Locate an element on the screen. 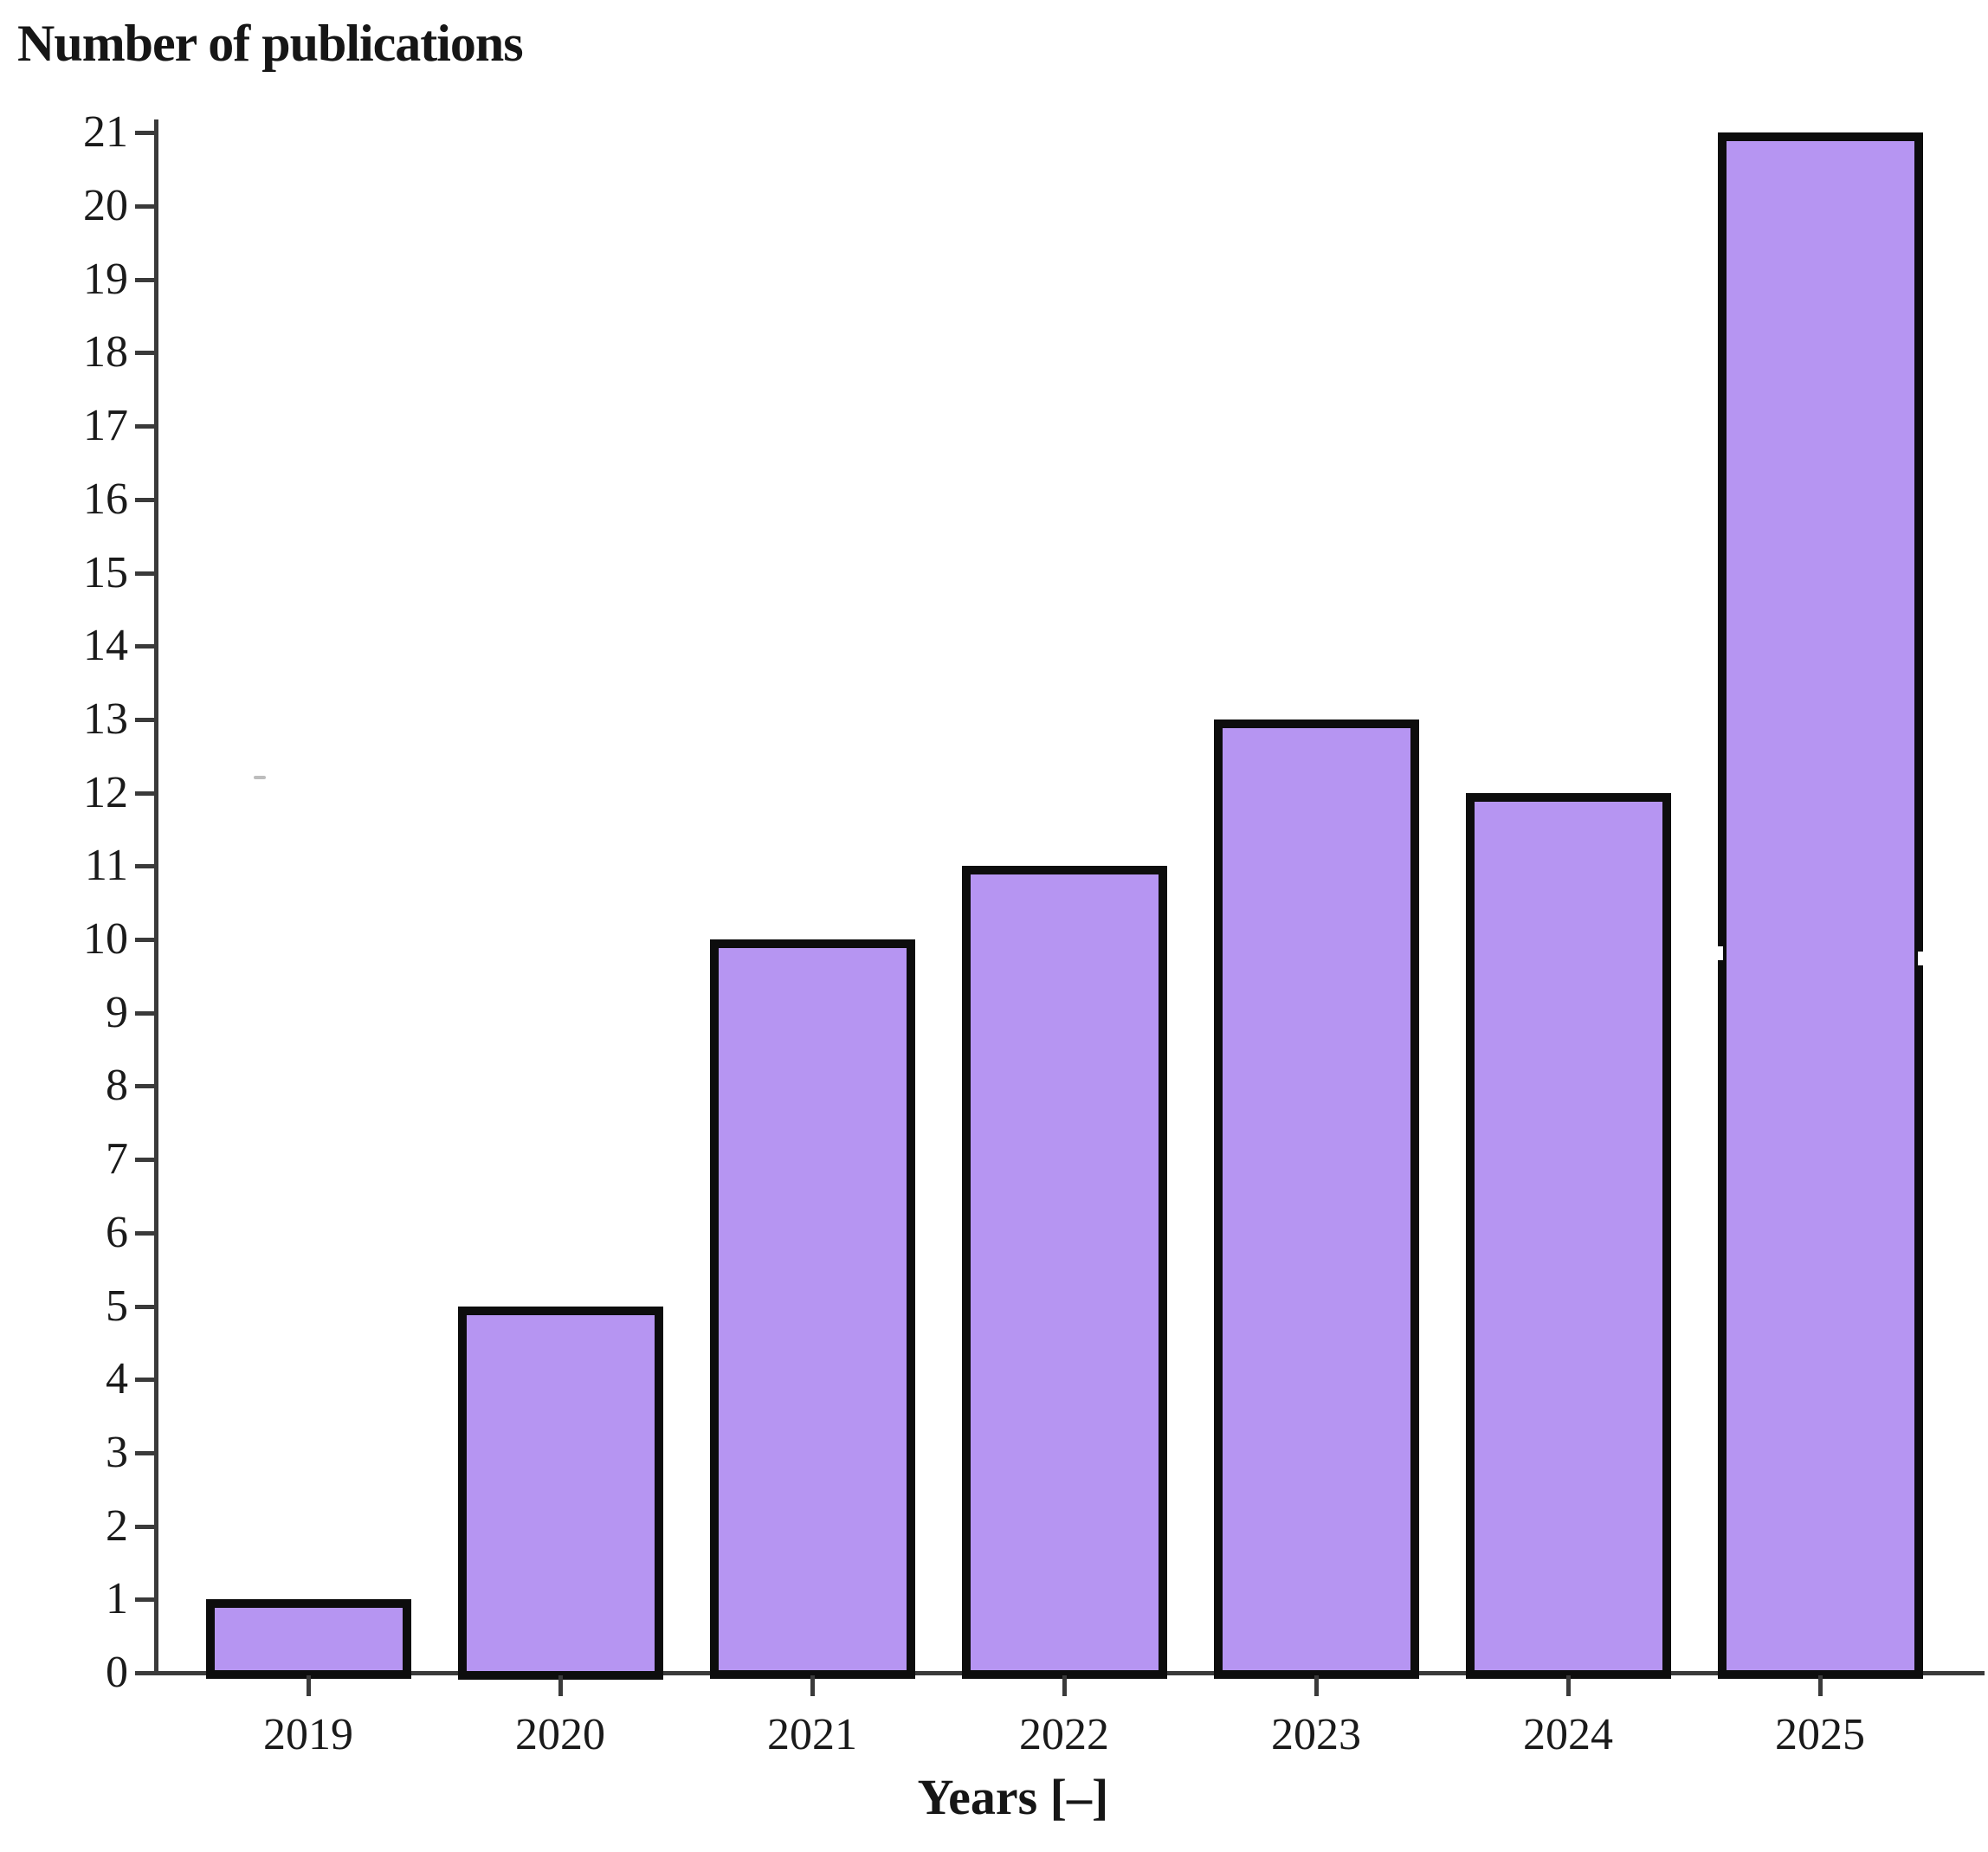  y-tick-label-13: 13 is located at coordinates (105, 719).